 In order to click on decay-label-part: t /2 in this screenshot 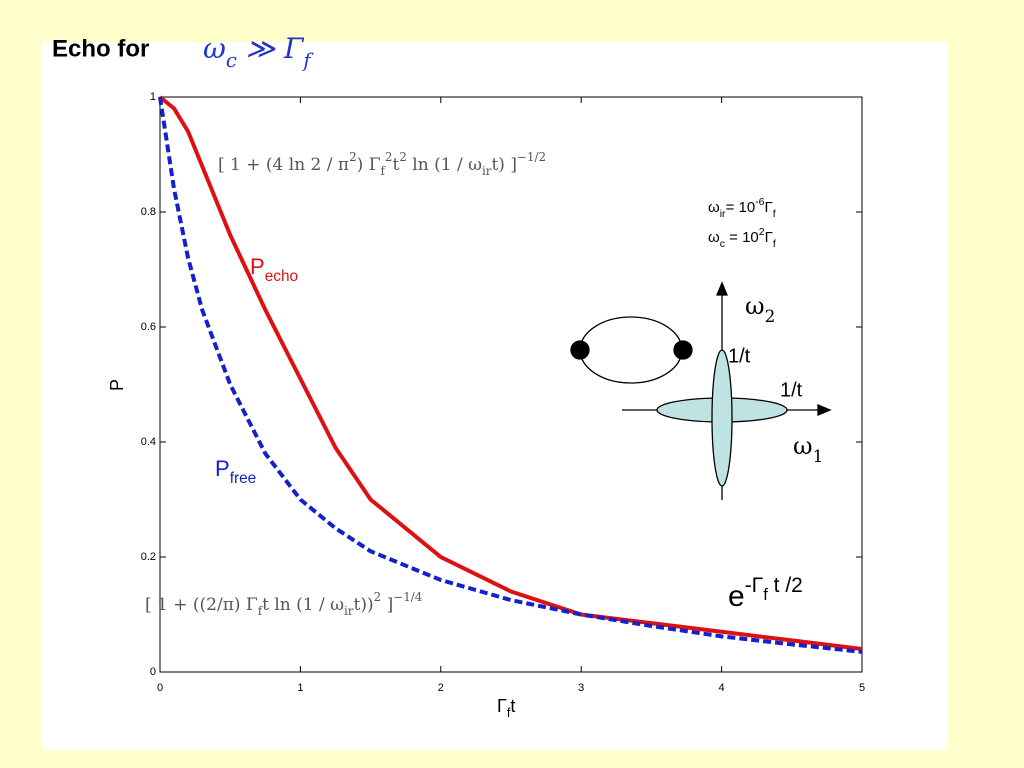, I will do `click(785, 585)`.